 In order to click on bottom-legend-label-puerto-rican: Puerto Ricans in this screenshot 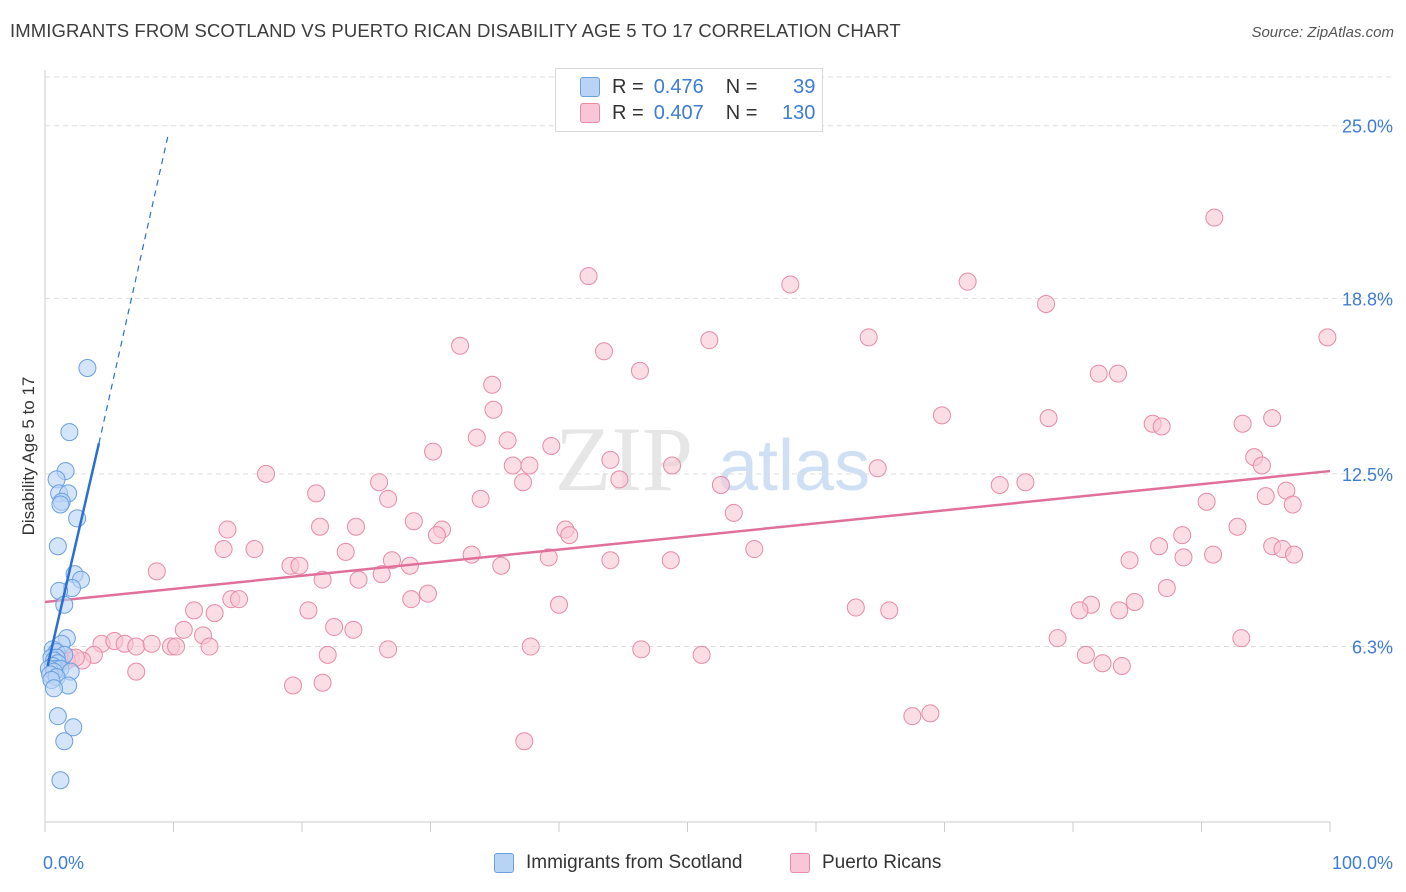, I will do `click(882, 862)`.